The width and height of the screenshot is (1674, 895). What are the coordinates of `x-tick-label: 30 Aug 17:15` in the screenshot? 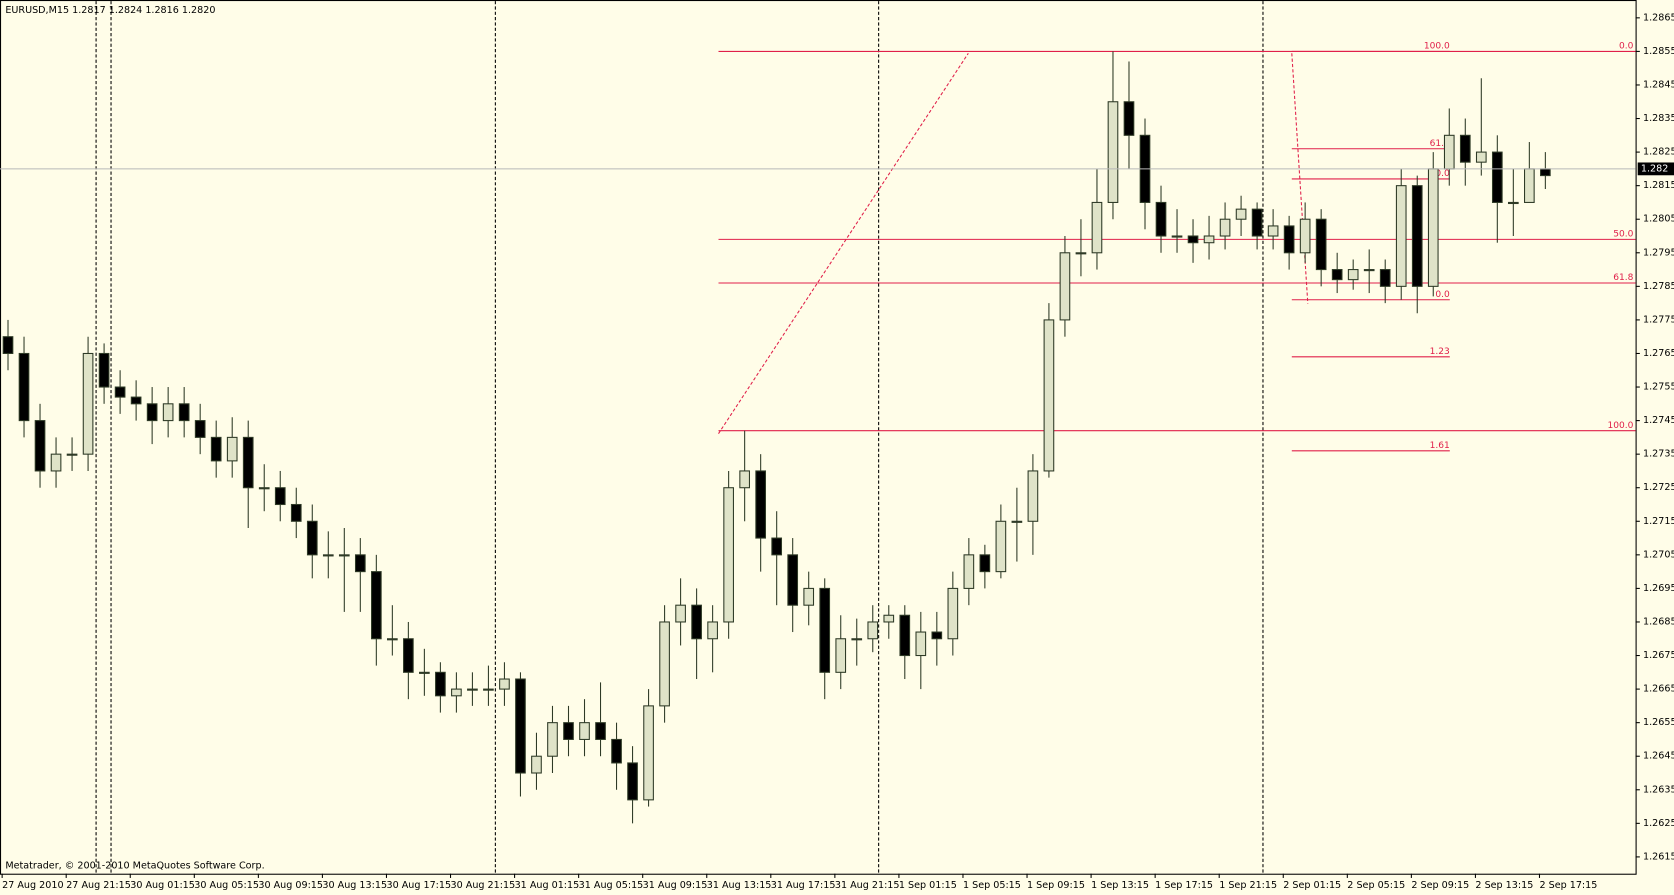 It's located at (418, 885).